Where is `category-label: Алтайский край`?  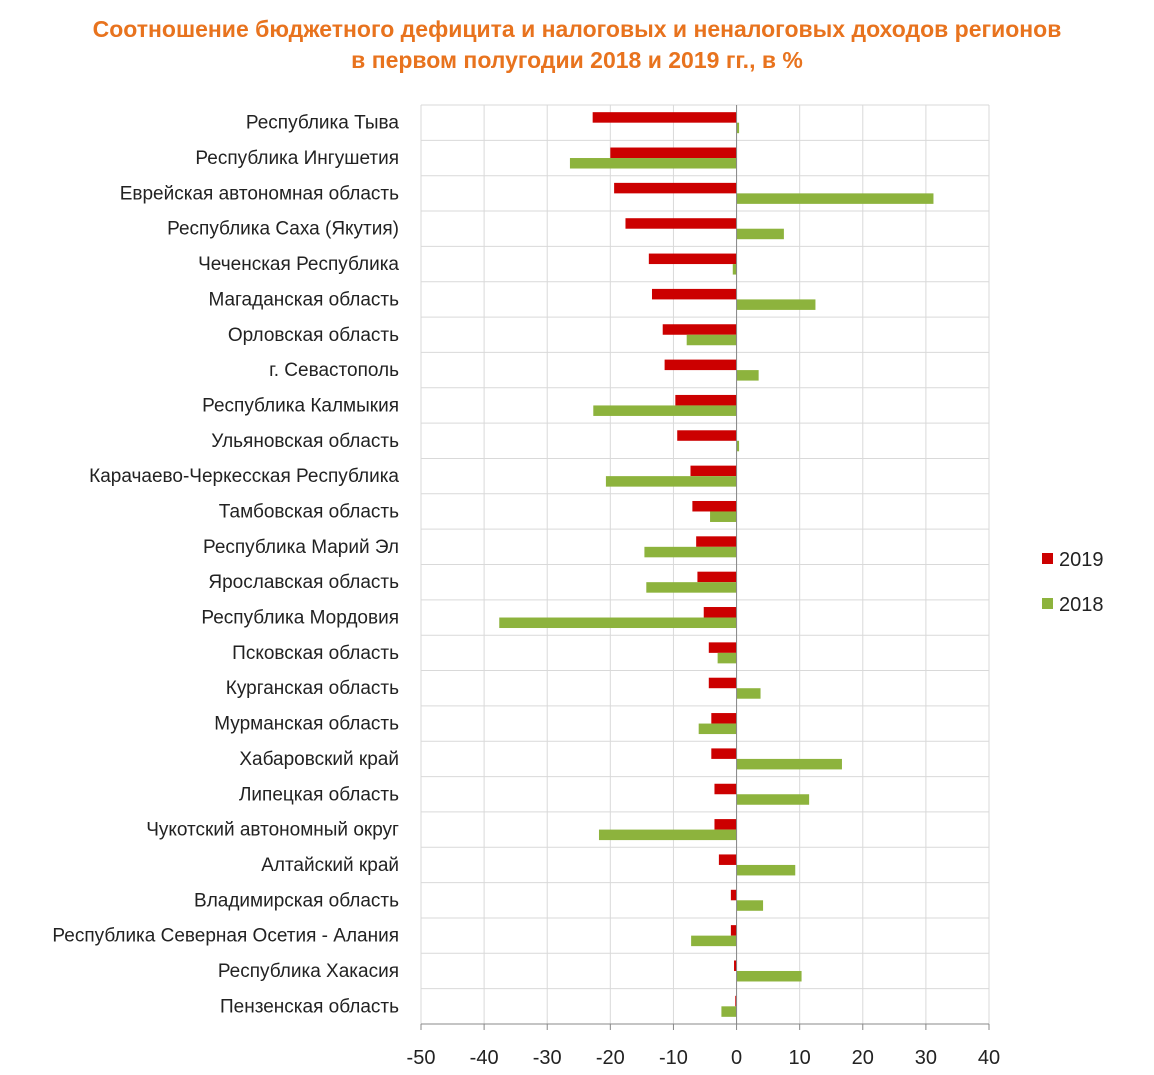 category-label: Алтайский край is located at coordinates (330, 865).